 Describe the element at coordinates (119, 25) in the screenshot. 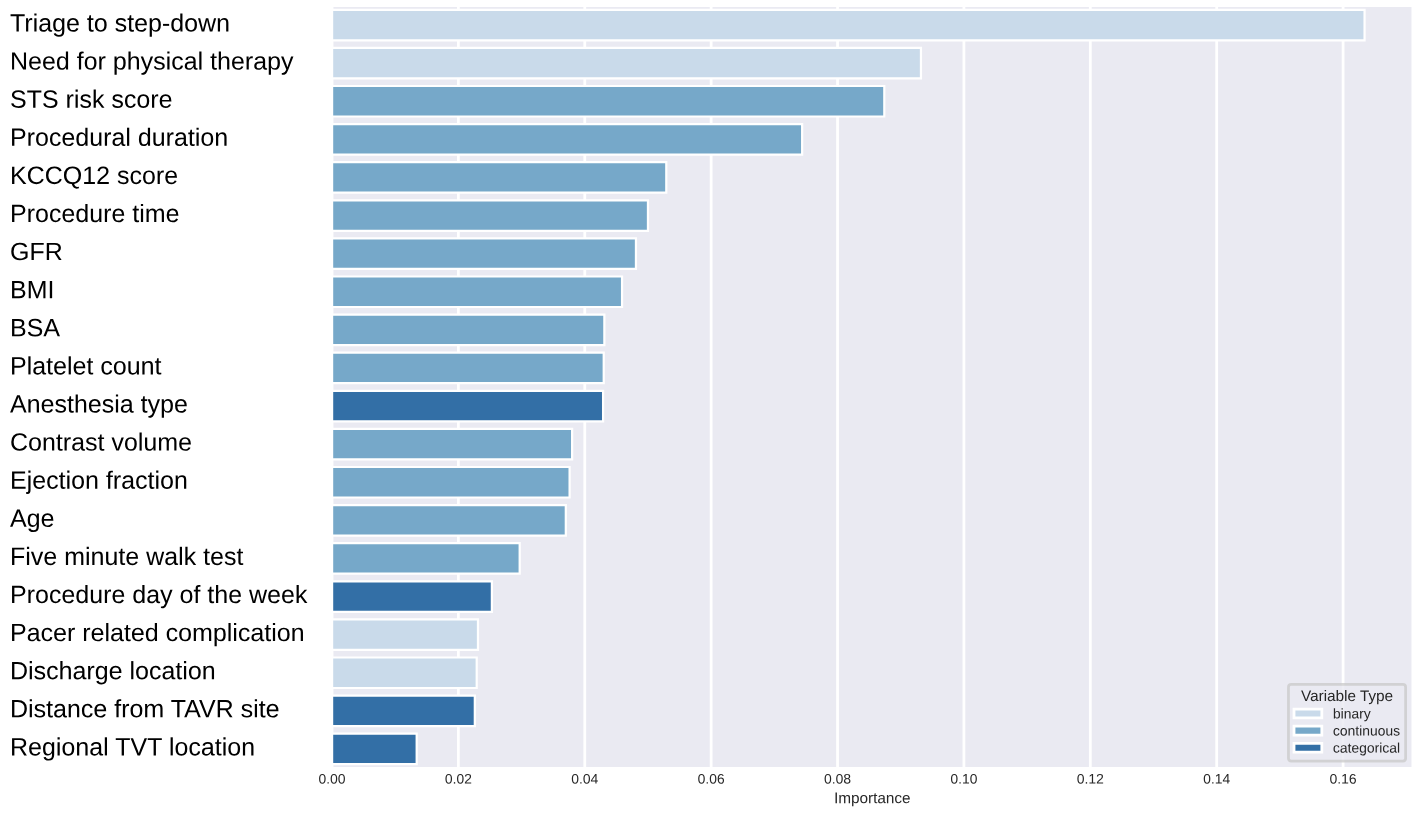

I see `y-tick-label: Triage to step-down` at that location.